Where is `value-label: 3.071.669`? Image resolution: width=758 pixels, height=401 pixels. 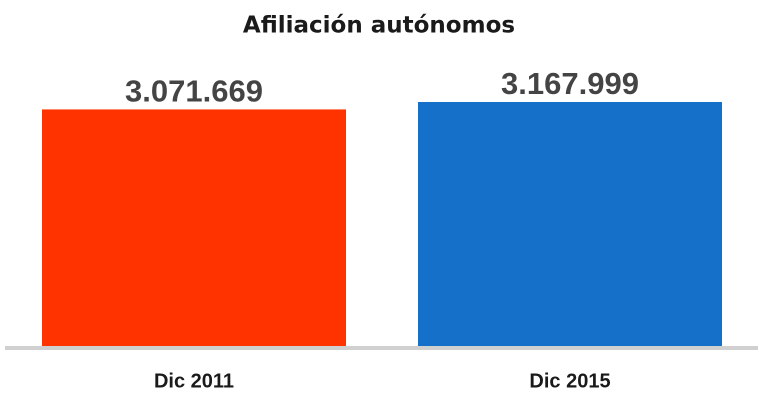 value-label: 3.071.669 is located at coordinates (194, 91).